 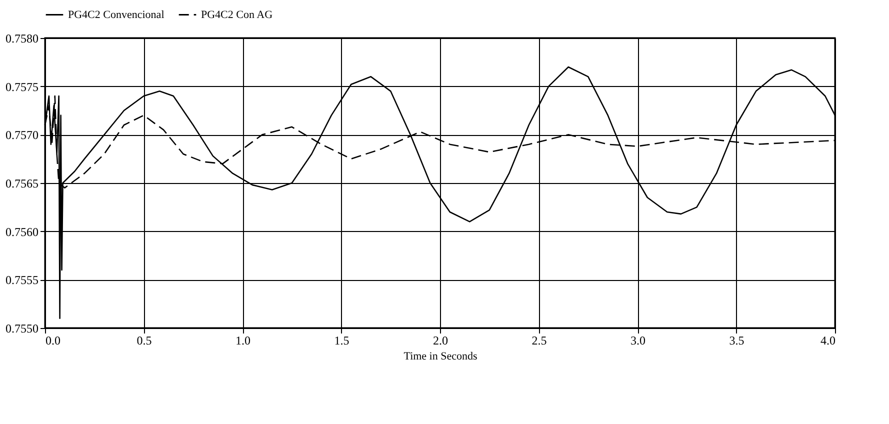 I want to click on x-tick-label: 1.0, so click(x=243, y=341).